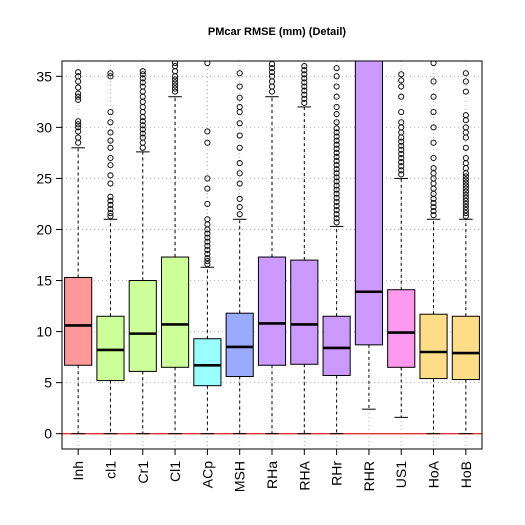  Describe the element at coordinates (466, 474) in the screenshot. I see `x-tick-label: HoB` at that location.